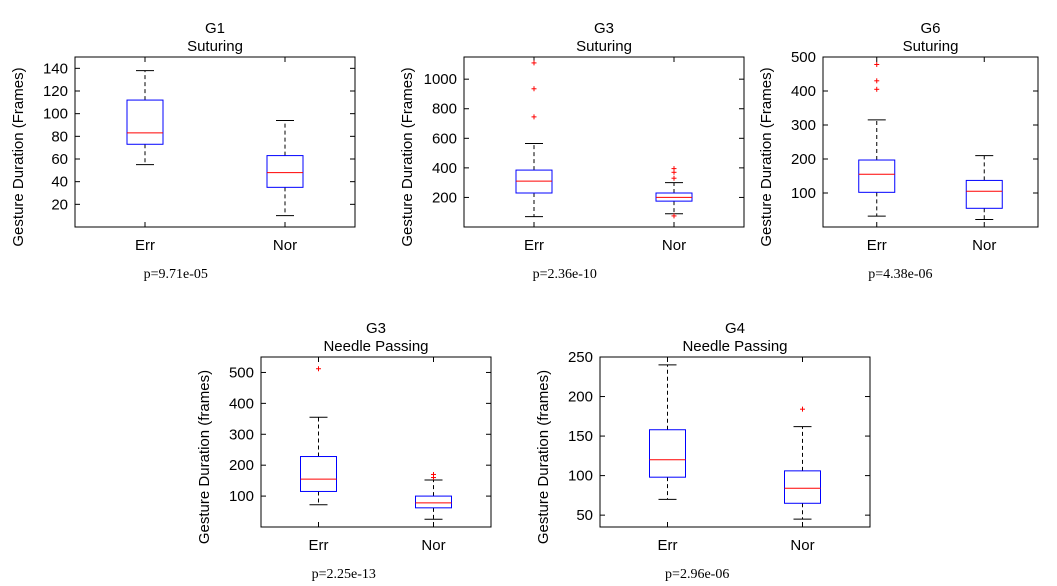 The width and height of the screenshot is (1057, 586). Describe the element at coordinates (59, 159) in the screenshot. I see `y-tick-label: 60` at that location.